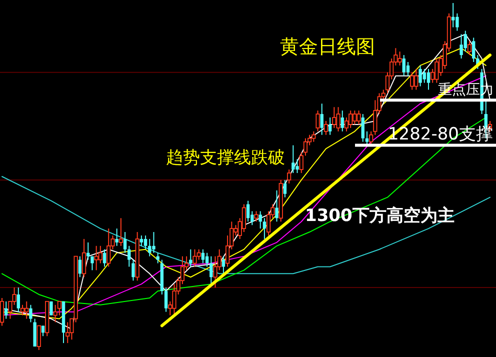  What do you see at coordinates (327, 47) in the screenshot?
I see `text: 黄金日线图` at bounding box center [327, 47].